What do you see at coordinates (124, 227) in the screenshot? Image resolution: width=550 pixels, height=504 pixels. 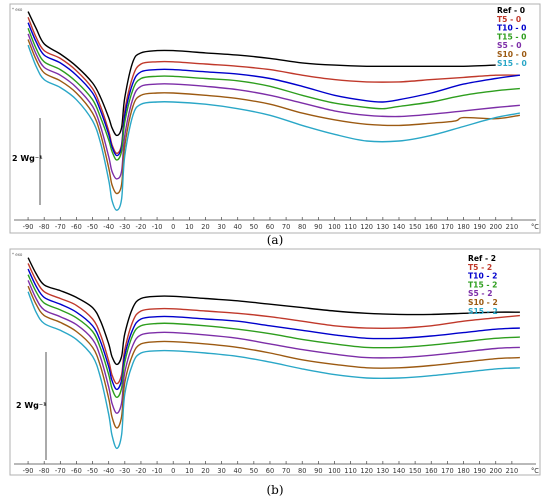 I see `panel-a-x-tick-label-6: -30` at bounding box center [124, 227].